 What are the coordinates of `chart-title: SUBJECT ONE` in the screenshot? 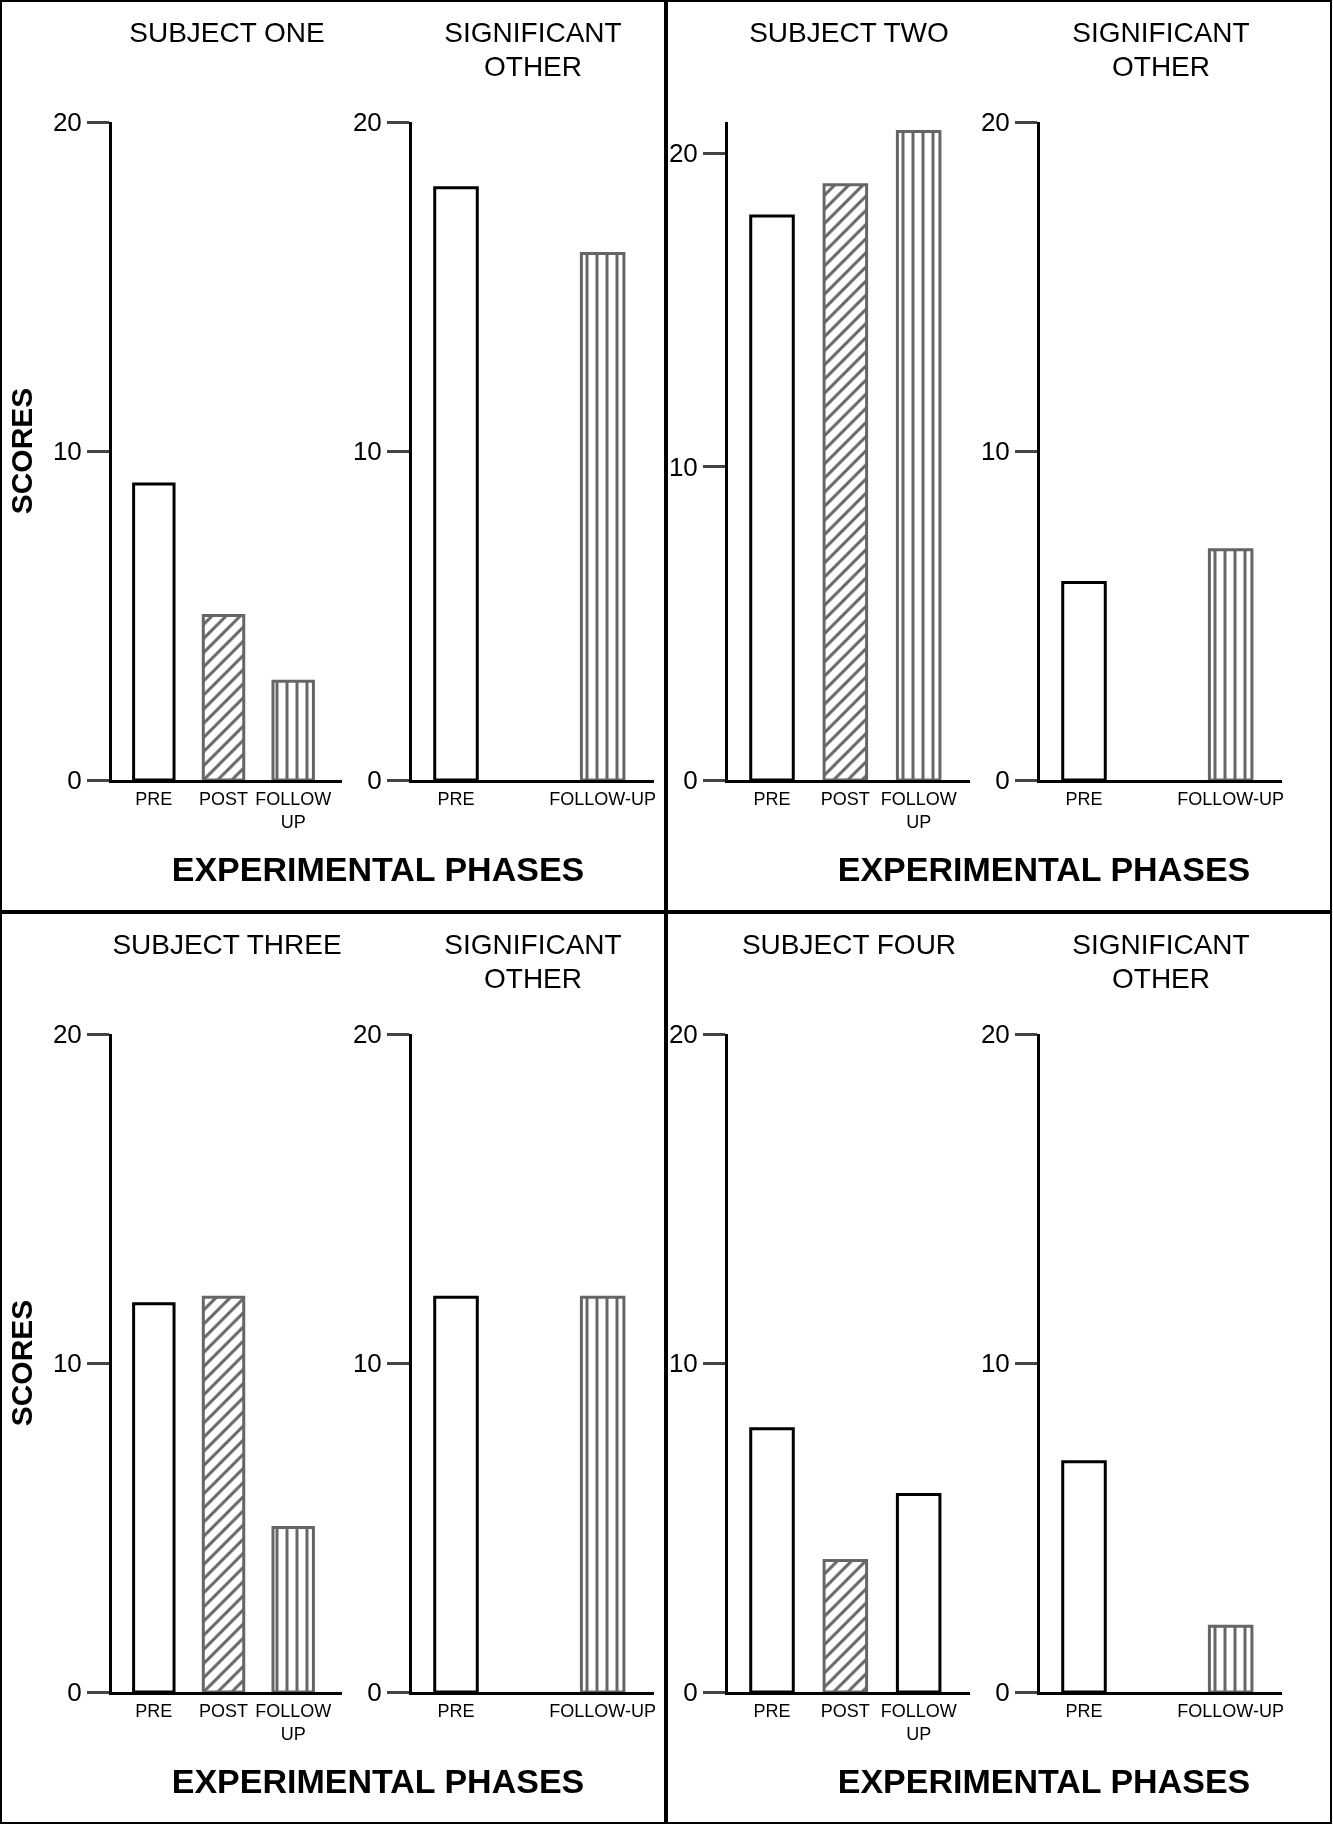 It's located at (227, 33).